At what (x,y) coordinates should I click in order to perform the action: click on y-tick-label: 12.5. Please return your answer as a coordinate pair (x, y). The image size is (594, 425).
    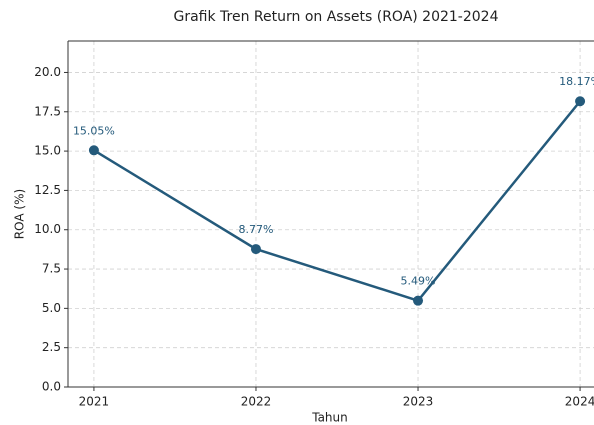
    Looking at the image, I should click on (47, 190).